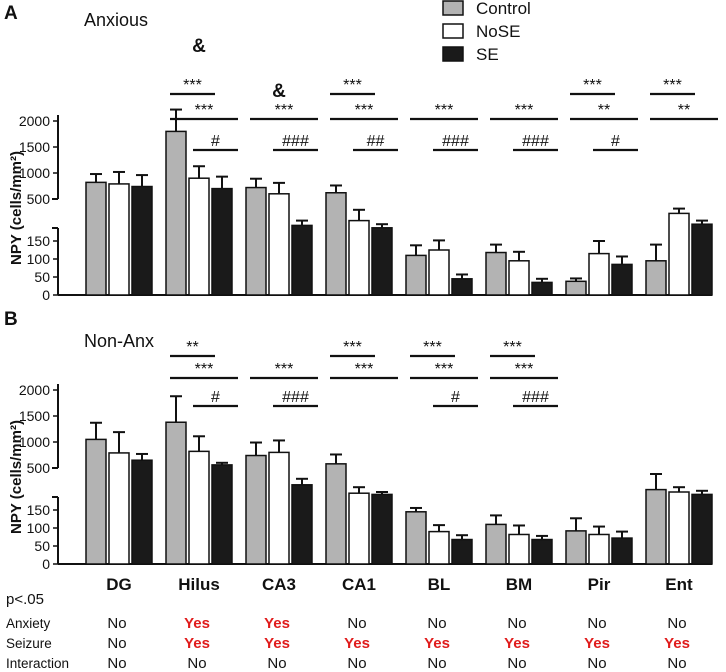  I want to click on panel-a-y-tick-label: 150, so click(39, 241).